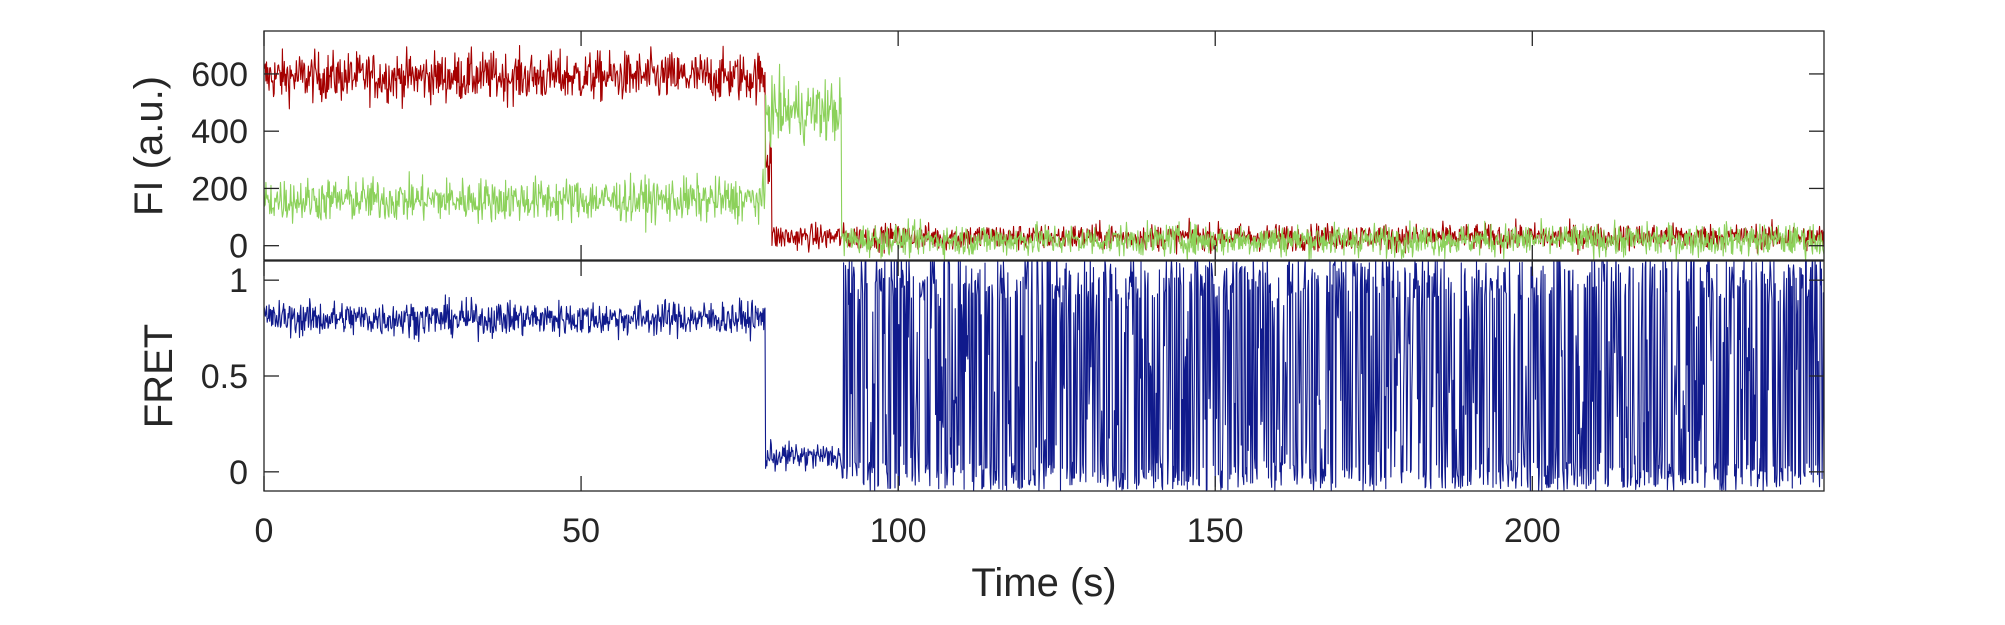 The height and width of the screenshot is (625, 2005). I want to click on intensity-ytick-label: 200, so click(219, 189).